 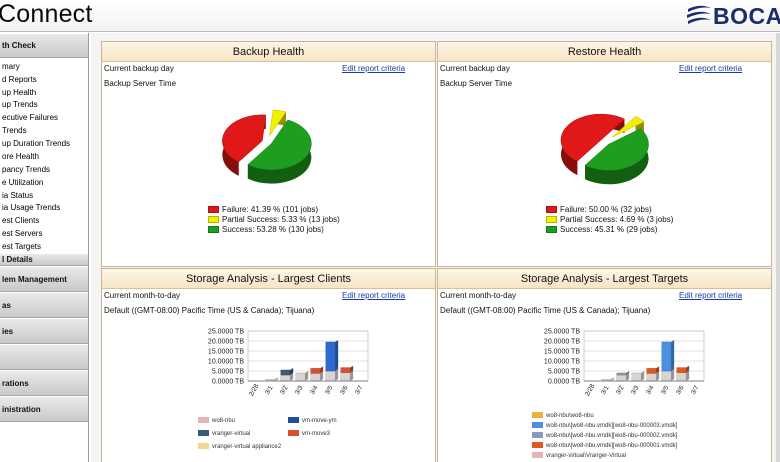 What do you see at coordinates (562, 342) in the screenshot?
I see `y-tick-label: 20.0000 TB` at bounding box center [562, 342].